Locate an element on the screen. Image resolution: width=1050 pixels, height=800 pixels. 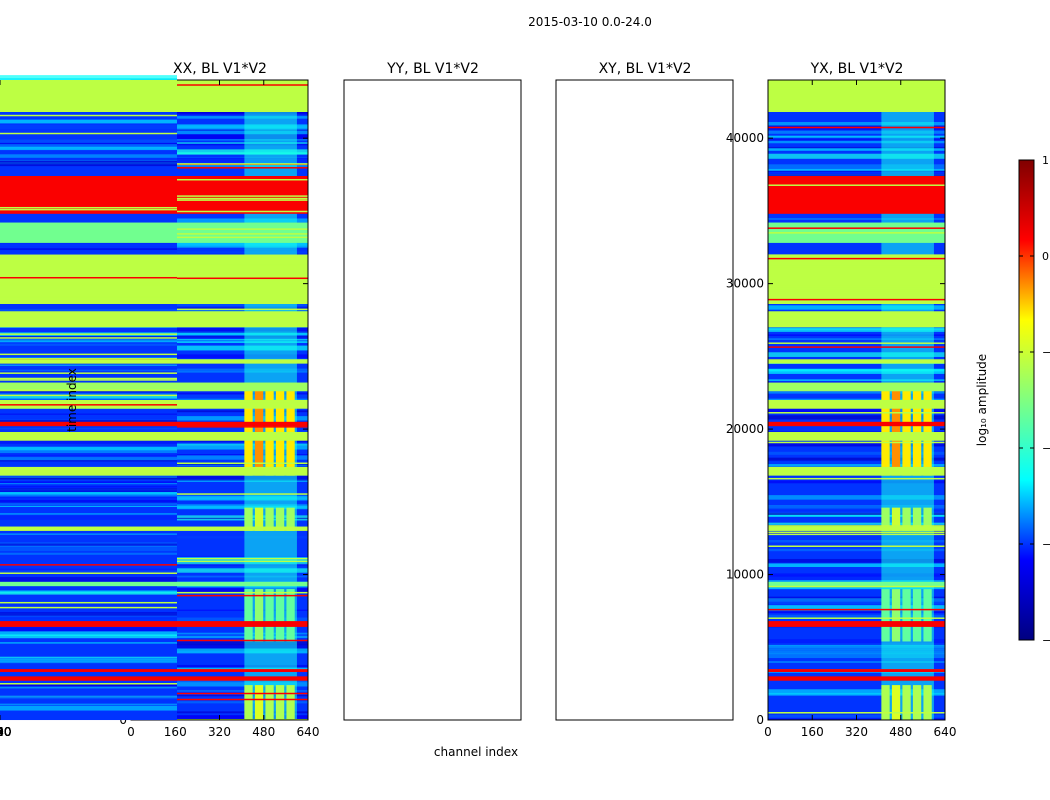
colorbar-label: log₁₀ amplitude is located at coordinates (982, 400).